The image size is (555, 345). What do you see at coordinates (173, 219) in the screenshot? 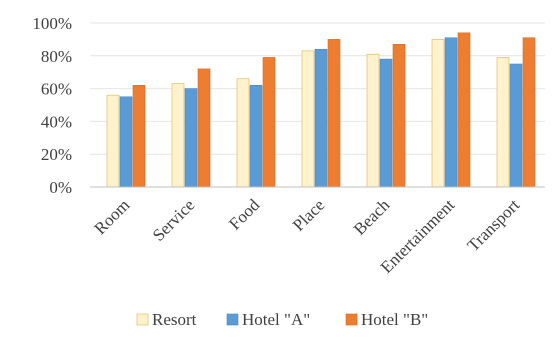
I see `x-category-label: Service` at bounding box center [173, 219].